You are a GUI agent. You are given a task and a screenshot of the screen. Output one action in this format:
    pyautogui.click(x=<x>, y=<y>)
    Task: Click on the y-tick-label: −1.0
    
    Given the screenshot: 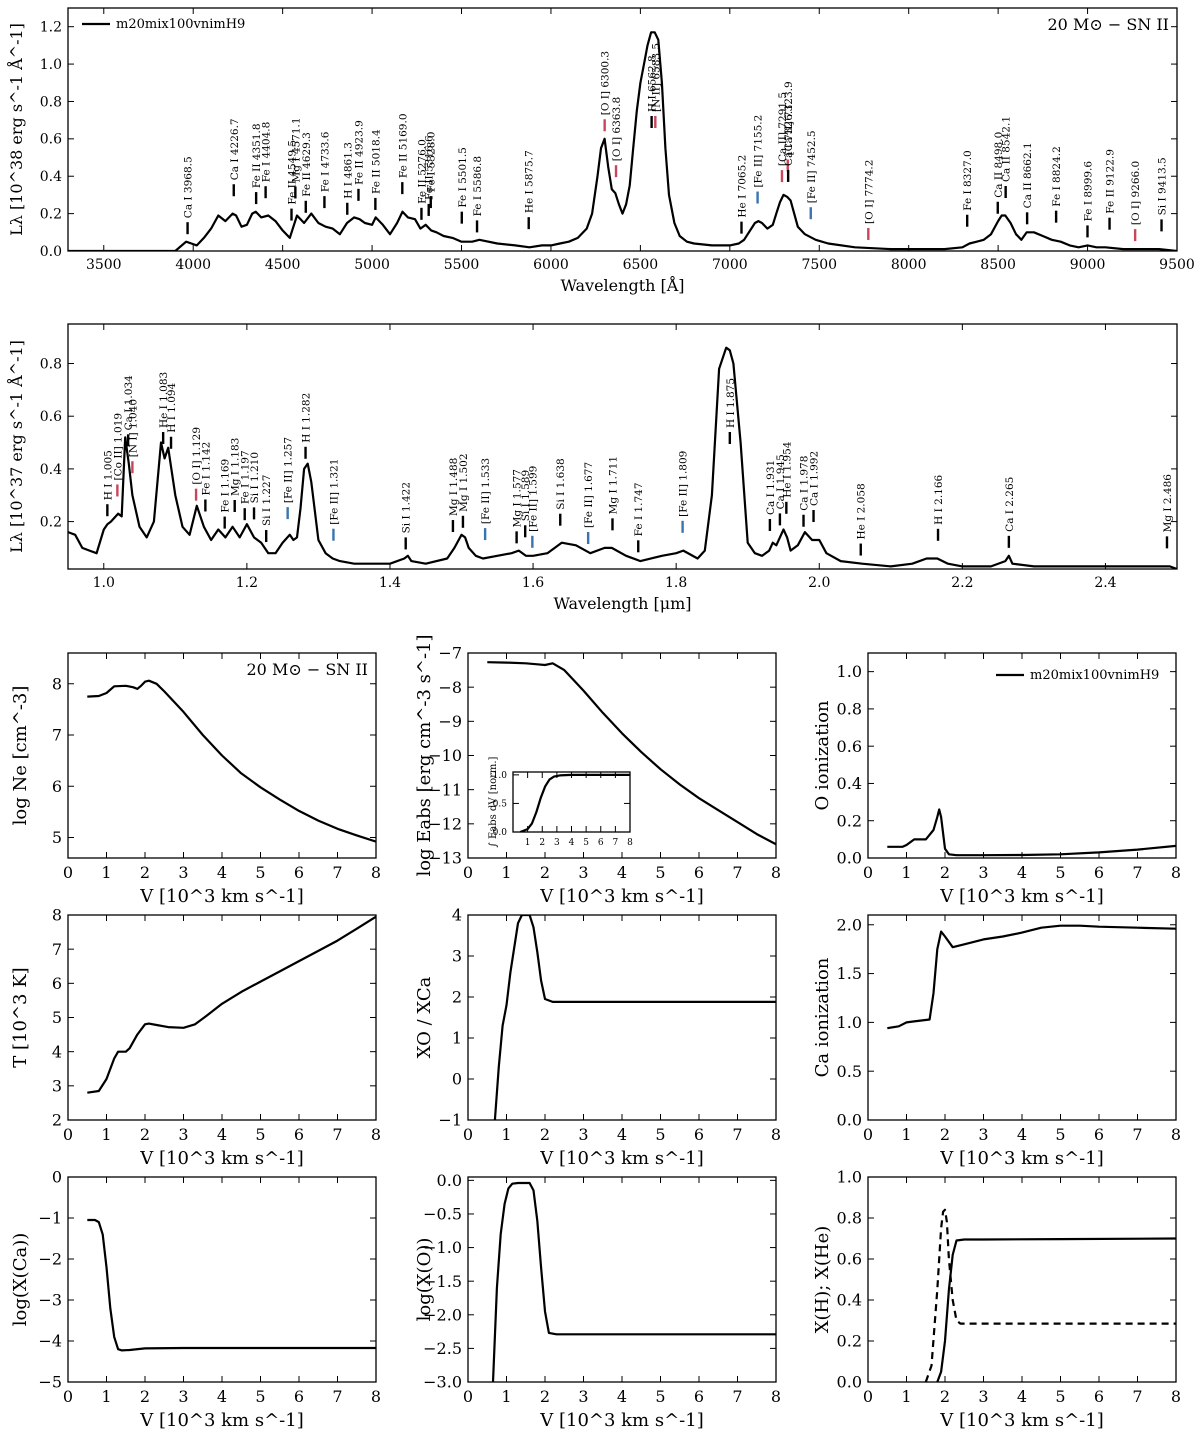 What is the action you would take?
    pyautogui.click(x=442, y=1247)
    